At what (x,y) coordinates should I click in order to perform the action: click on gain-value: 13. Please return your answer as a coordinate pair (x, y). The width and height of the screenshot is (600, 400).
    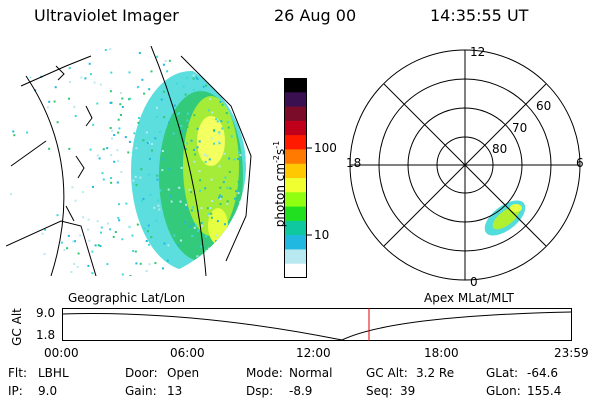
    Looking at the image, I should click on (175, 391).